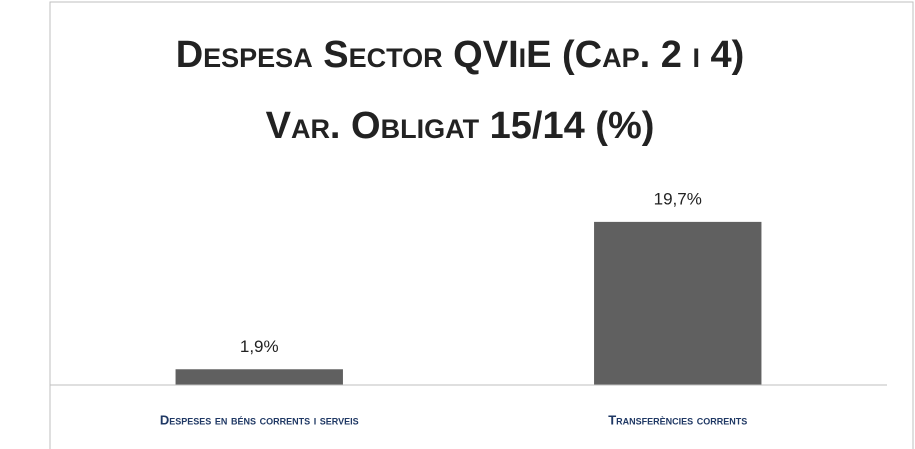  Describe the element at coordinates (677, 419) in the screenshot. I see `x-tick-label: Transferències corrents` at that location.